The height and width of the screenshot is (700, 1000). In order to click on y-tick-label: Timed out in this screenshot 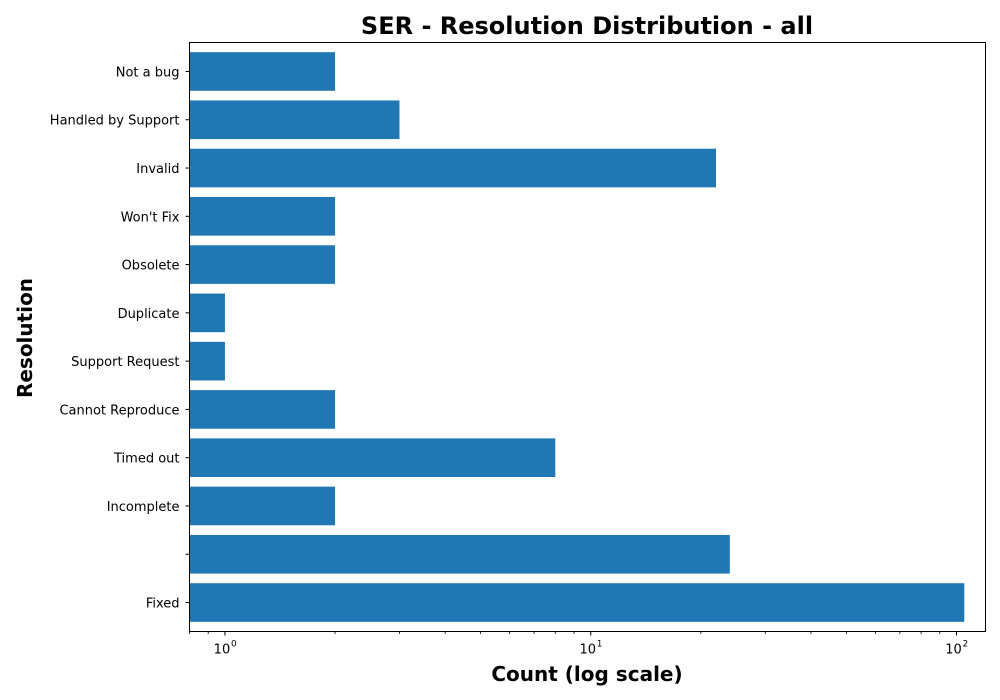, I will do `click(146, 459)`.